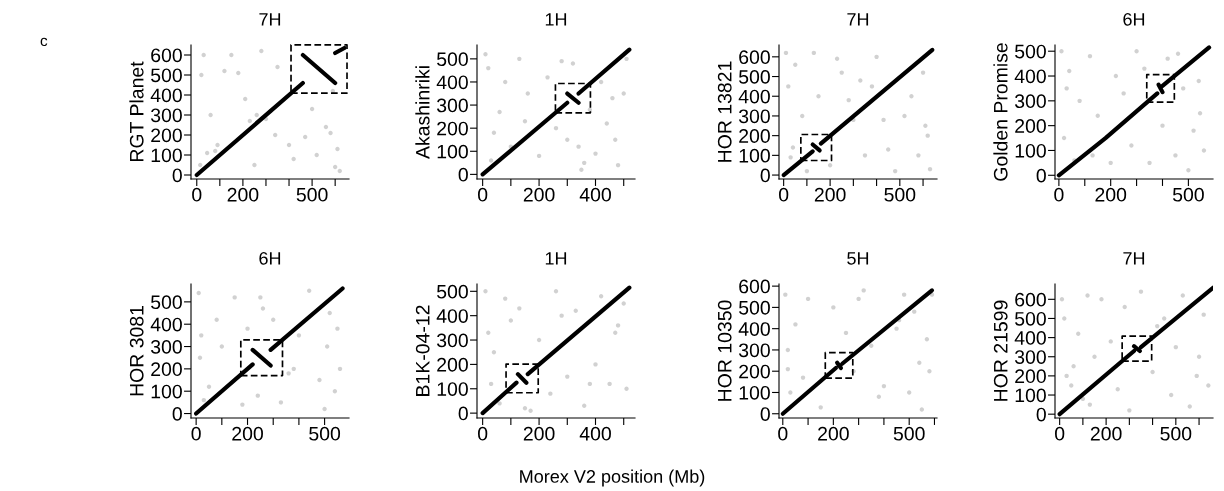  I want to click on y-axis-title: HOR 3081, so click(136, 351).